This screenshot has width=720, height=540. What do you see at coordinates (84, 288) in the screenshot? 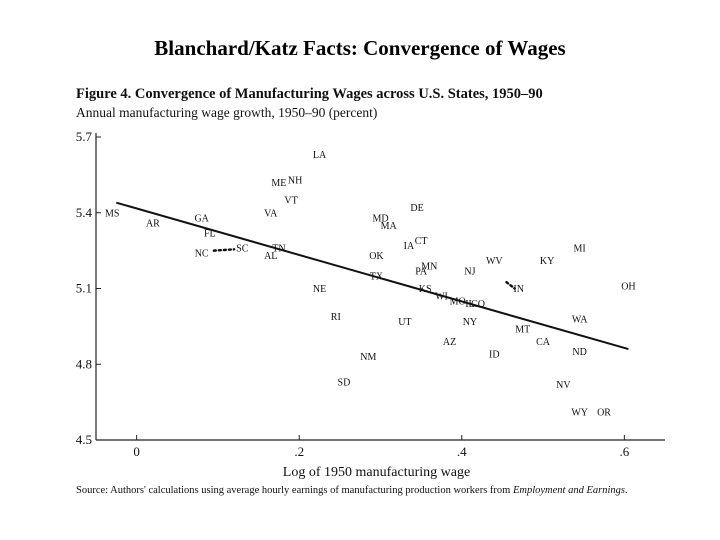
I see `y-tick-label: 5.1` at bounding box center [84, 288].